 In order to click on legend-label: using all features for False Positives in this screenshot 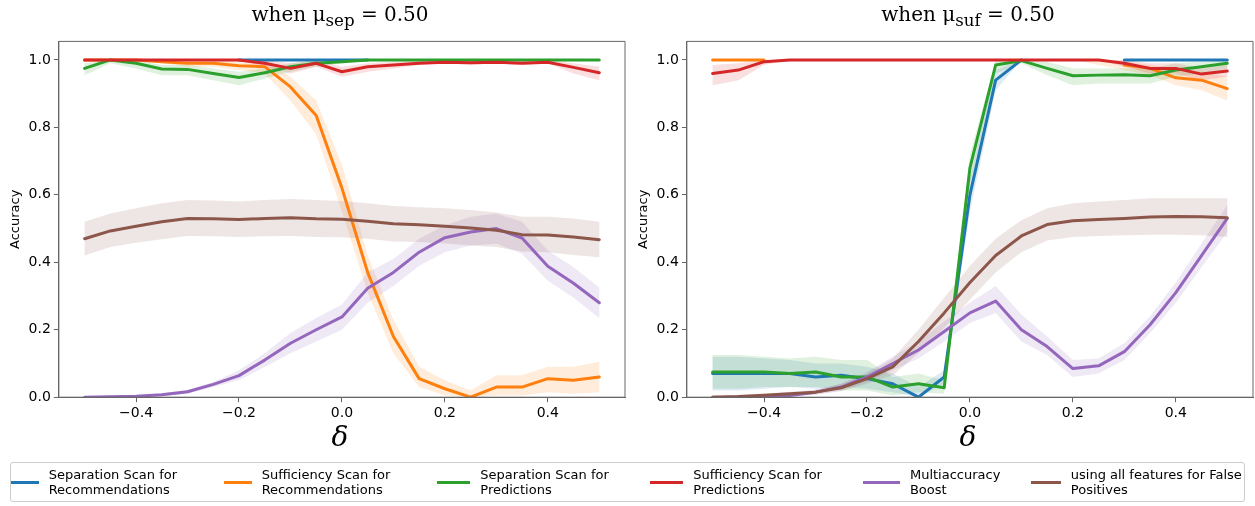, I will do `click(1156, 482)`.